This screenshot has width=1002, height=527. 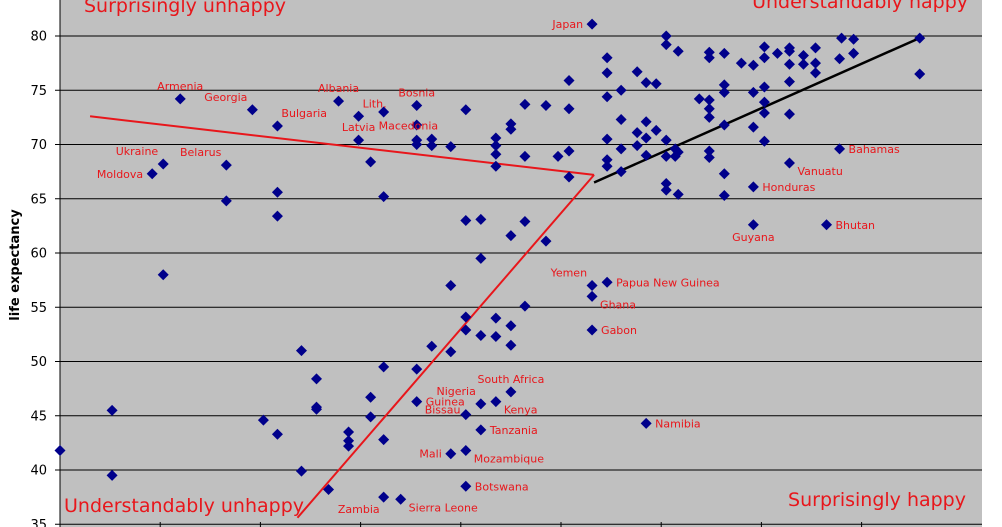 I want to click on country-label: Ukraine, so click(x=137, y=151).